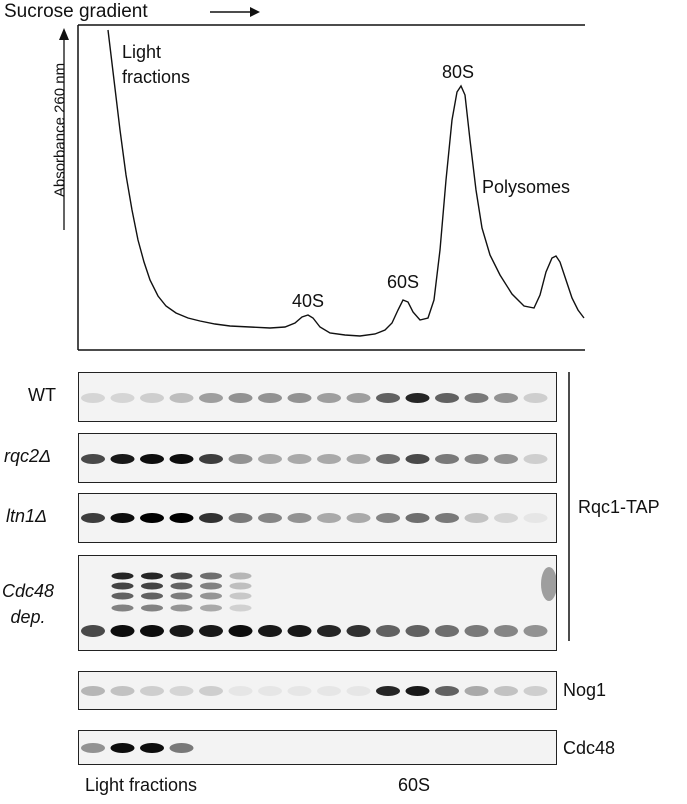  What do you see at coordinates (314, 691) in the screenshot?
I see `bands-nog1` at bounding box center [314, 691].